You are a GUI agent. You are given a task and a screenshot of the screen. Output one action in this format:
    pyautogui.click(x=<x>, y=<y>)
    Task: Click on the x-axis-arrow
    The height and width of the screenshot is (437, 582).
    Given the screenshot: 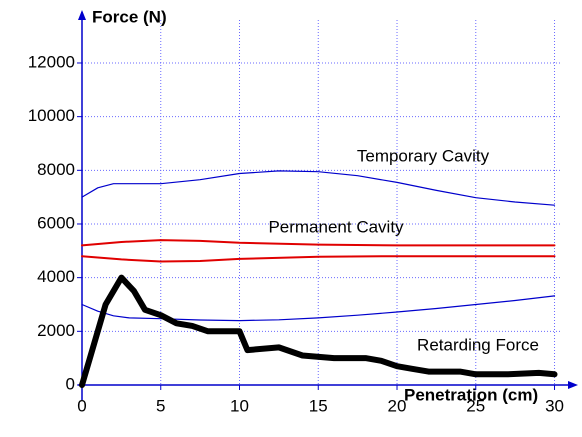 What is the action you would take?
    pyautogui.click(x=573, y=384)
    